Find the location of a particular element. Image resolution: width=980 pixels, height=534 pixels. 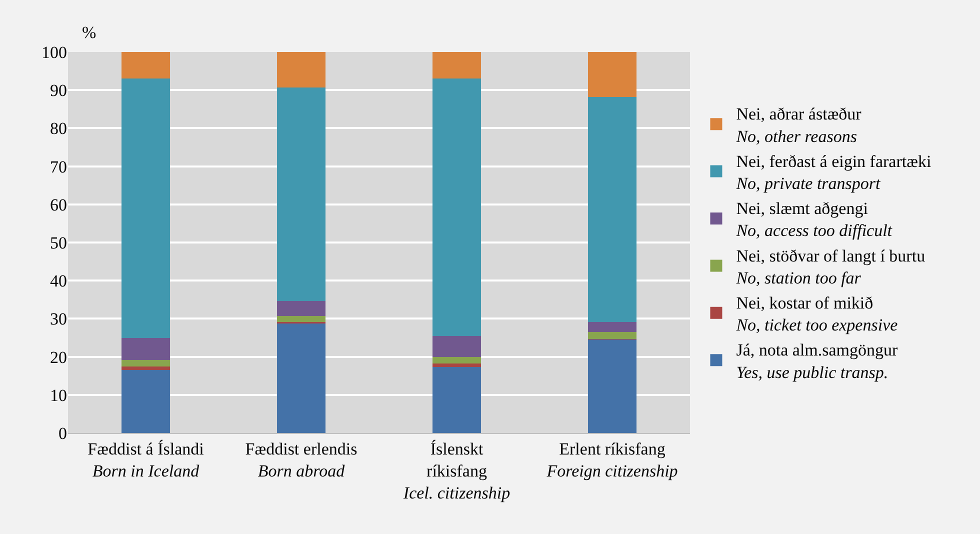

legend-label: Nei, ferðast á eigin farartæki No, private transport is located at coordinates (833, 172).